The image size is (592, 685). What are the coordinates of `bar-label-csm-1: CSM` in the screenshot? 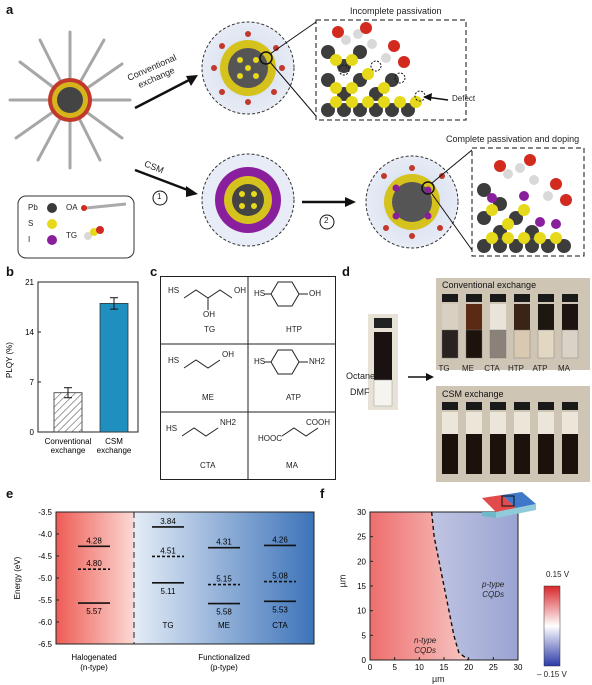 It's located at (114, 441).